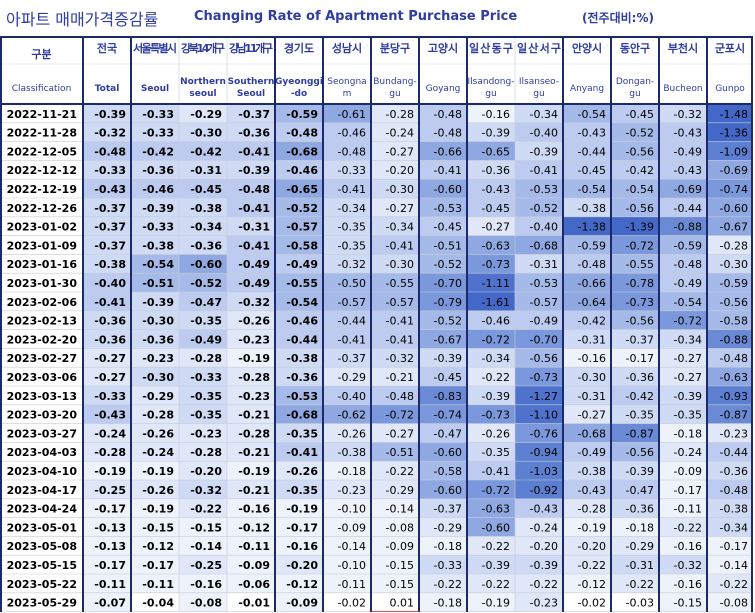 Image resolution: width=755 pixels, height=613 pixels. What do you see at coordinates (496, 321) in the screenshot?
I see `value-label: -0.46` at bounding box center [496, 321].